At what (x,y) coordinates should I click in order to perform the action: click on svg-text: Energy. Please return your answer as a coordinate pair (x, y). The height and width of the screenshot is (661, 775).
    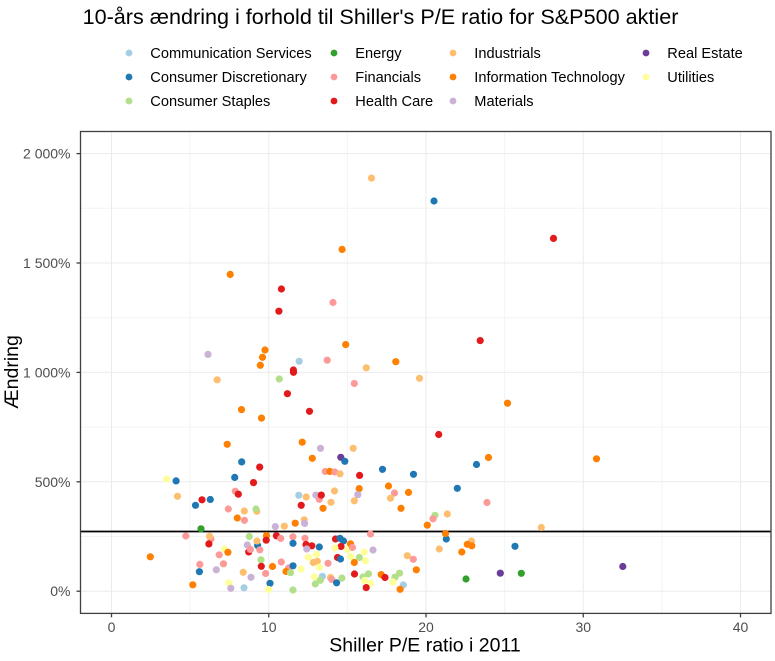
    Looking at the image, I should click on (378, 54).